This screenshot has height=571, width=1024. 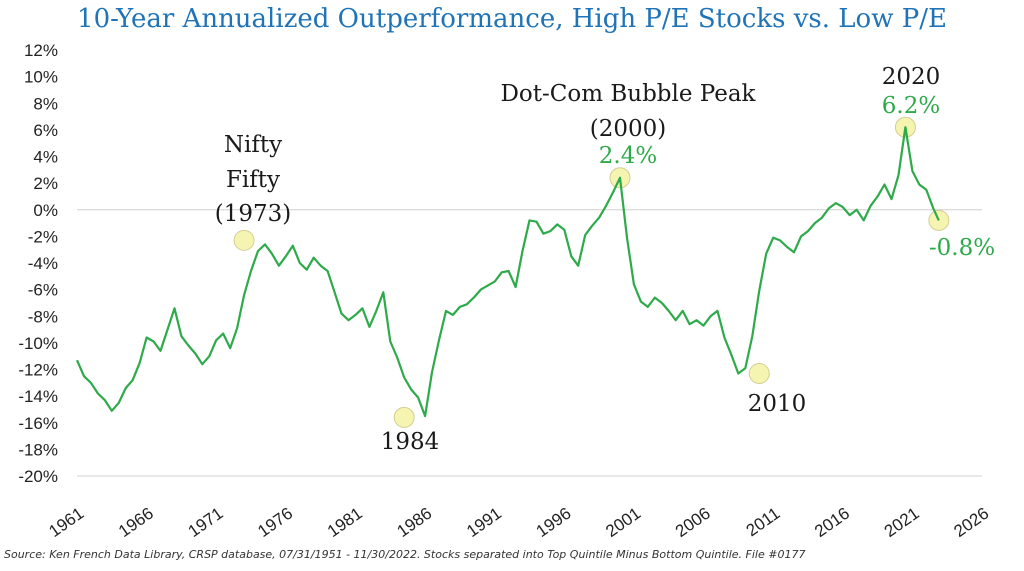 What do you see at coordinates (41, 77) in the screenshot?
I see `y-tick-label: 10%` at bounding box center [41, 77].